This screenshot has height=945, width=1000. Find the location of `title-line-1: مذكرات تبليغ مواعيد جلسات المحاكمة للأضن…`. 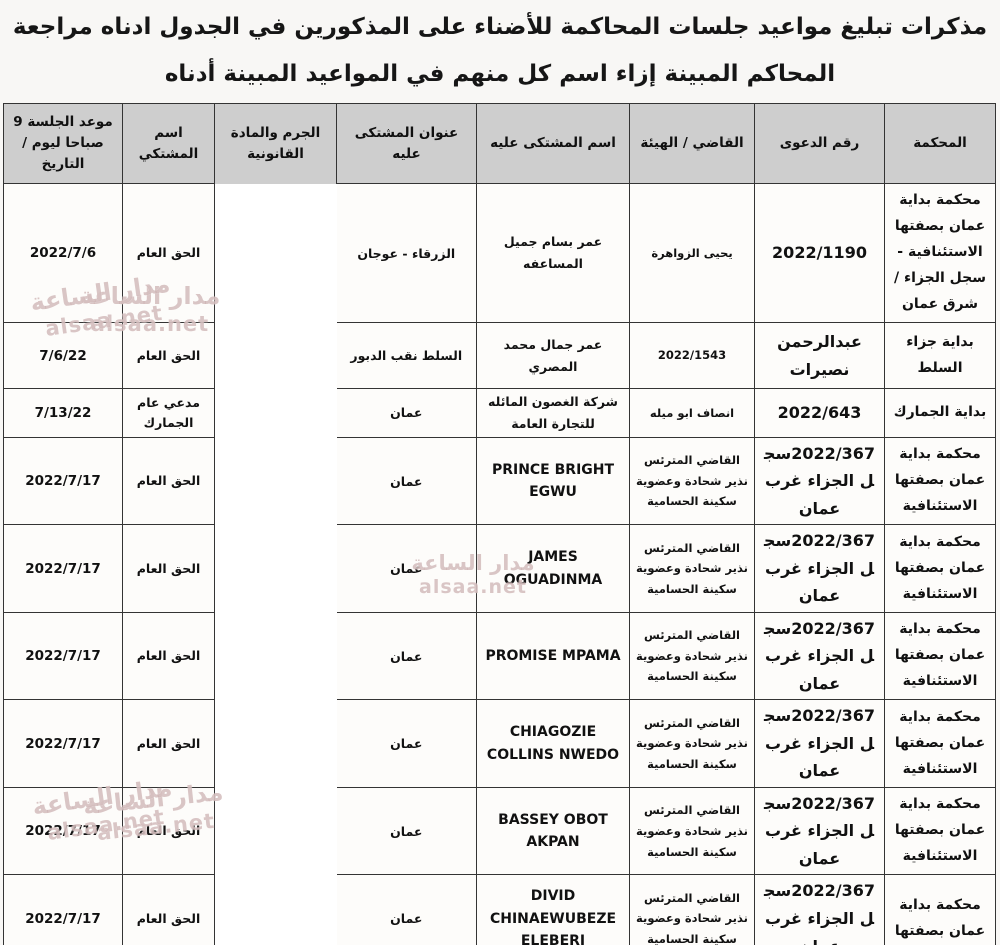

title-line-1: مذكرات تبليغ مواعيد جلسات المحاكمة للأضن… is located at coordinates (500, 27).